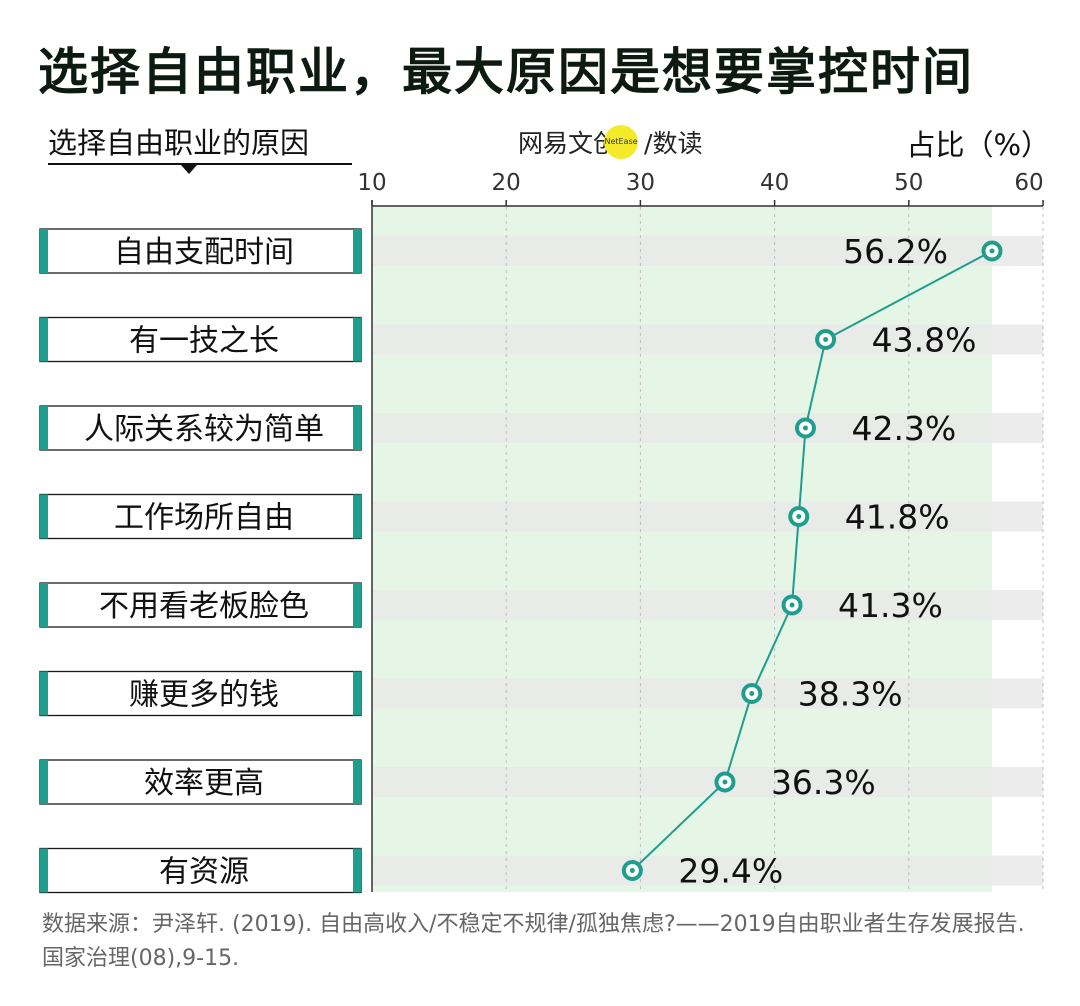 This screenshot has width=1080, height=1006. What do you see at coordinates (204, 341) in the screenshot?
I see `category-text: 有一技之长` at bounding box center [204, 341].